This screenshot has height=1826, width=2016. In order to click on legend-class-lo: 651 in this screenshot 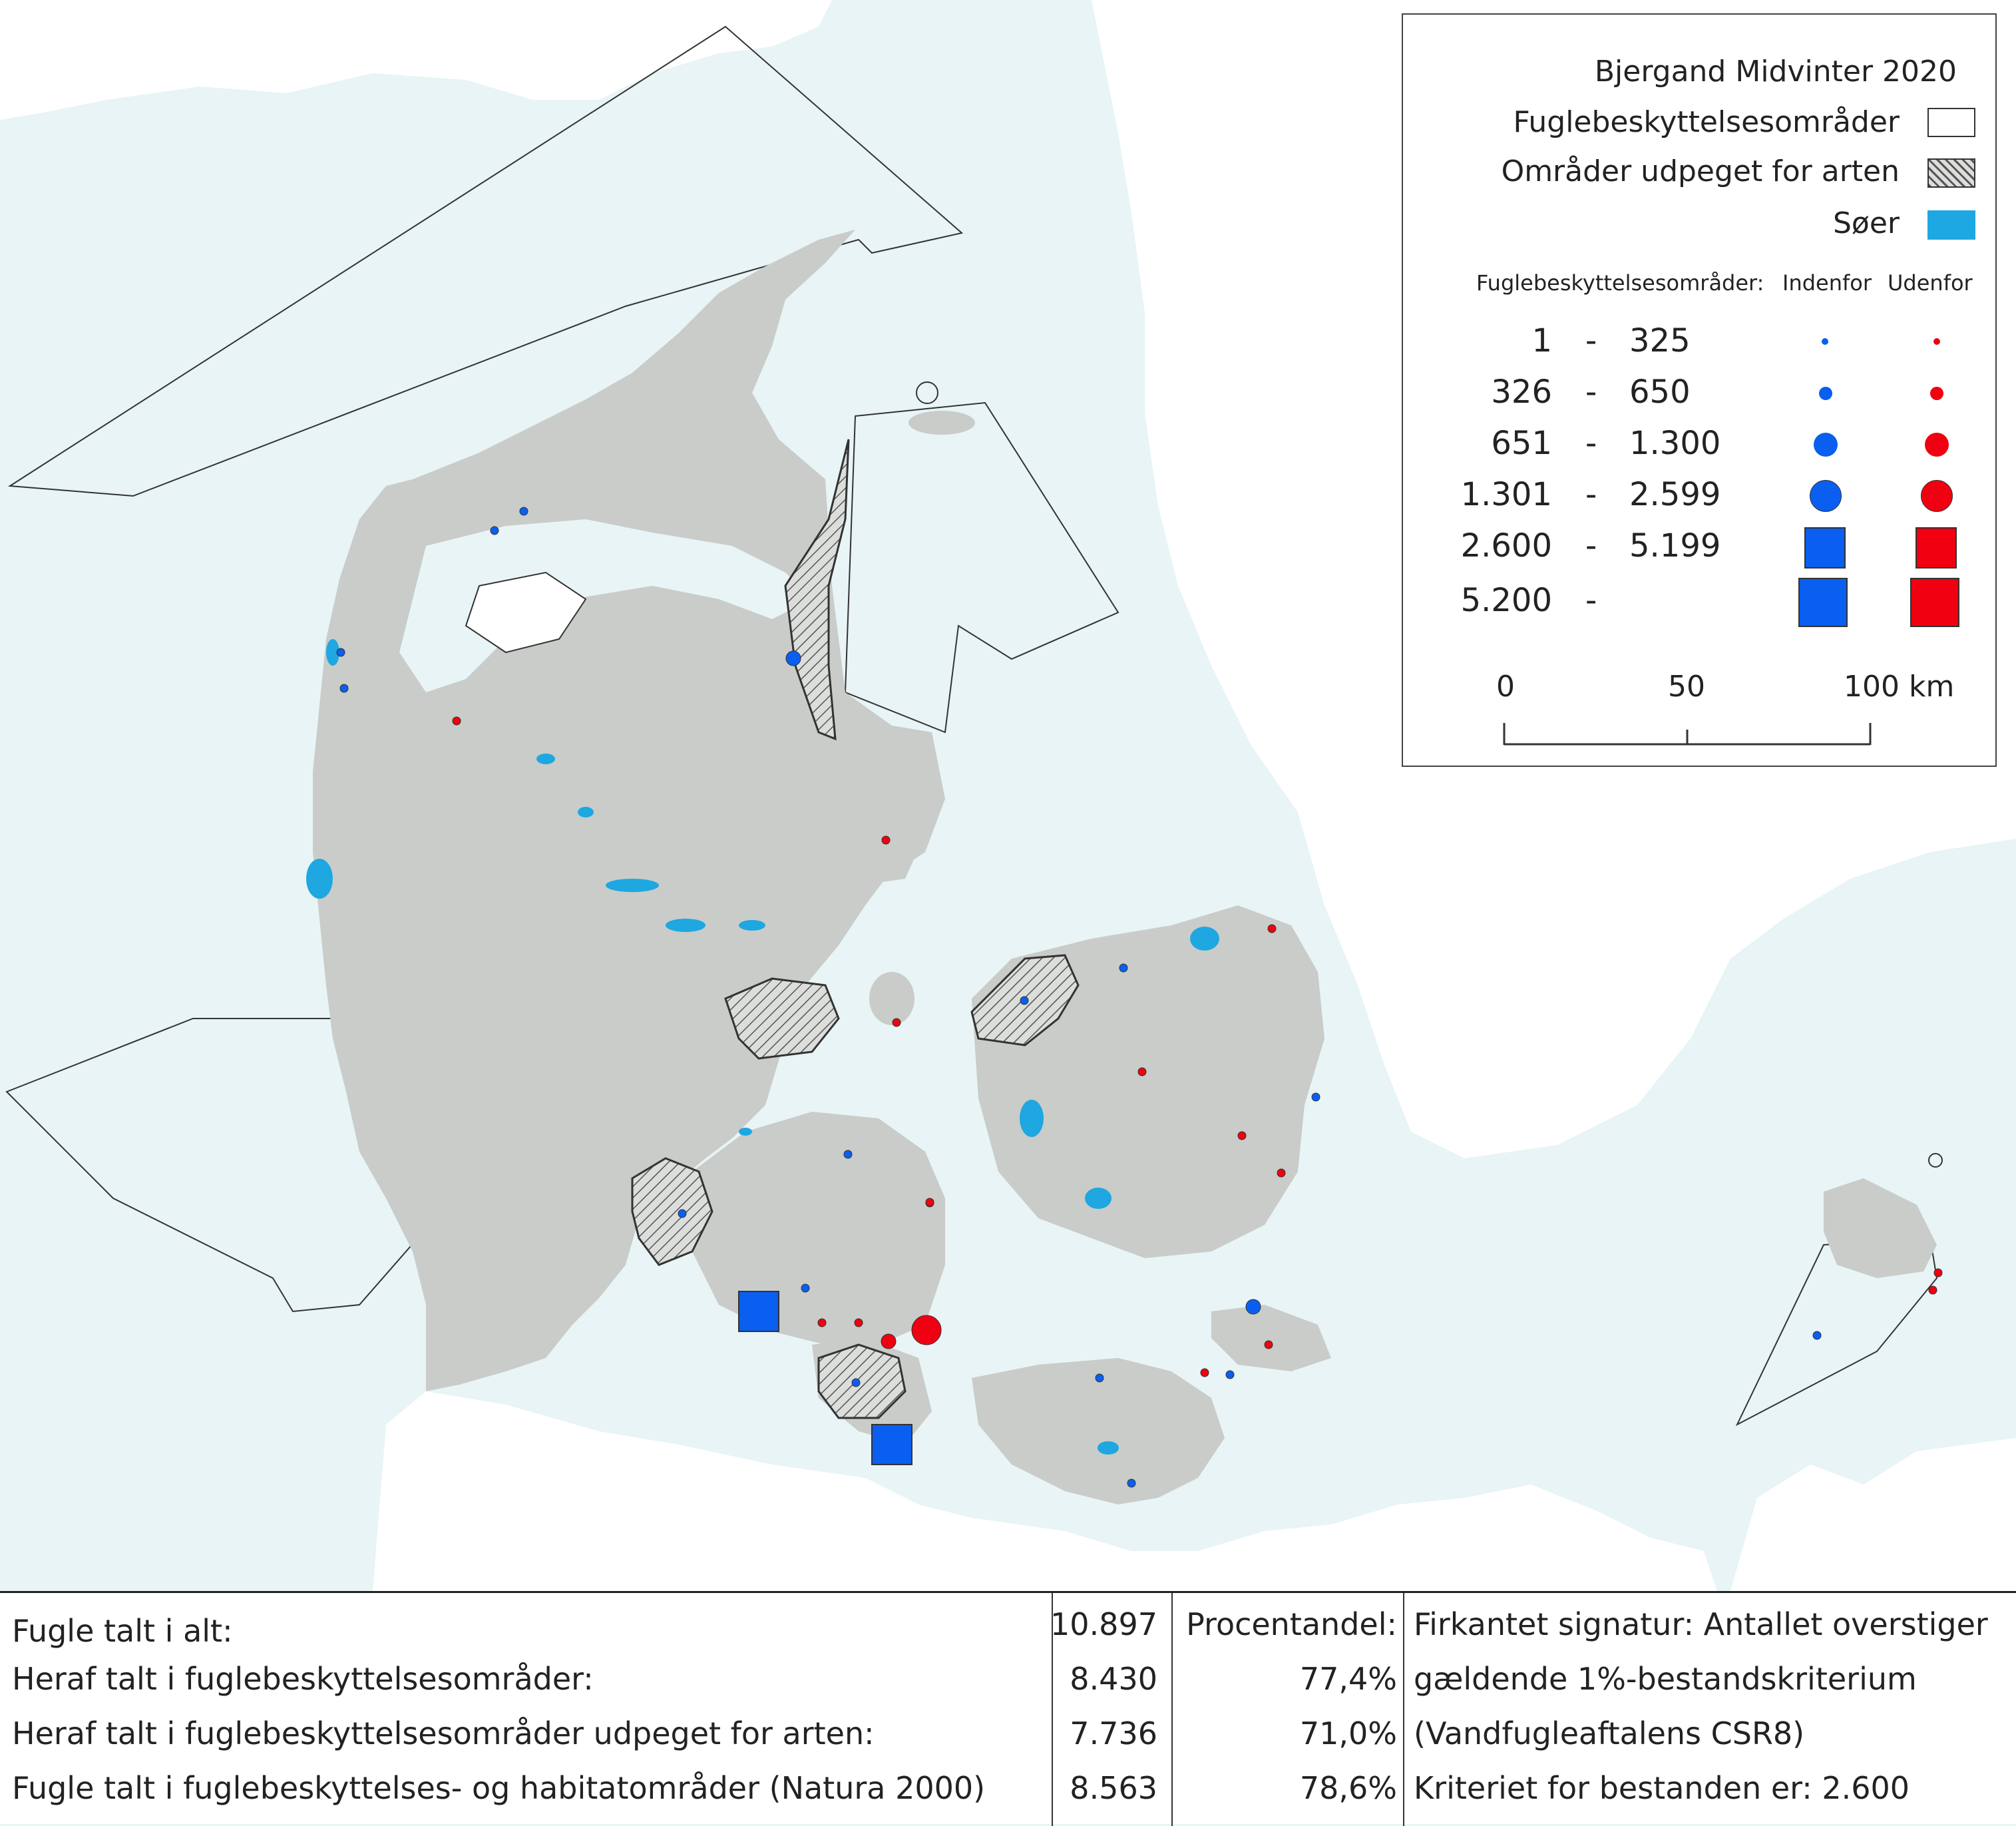, I will do `click(1522, 443)`.